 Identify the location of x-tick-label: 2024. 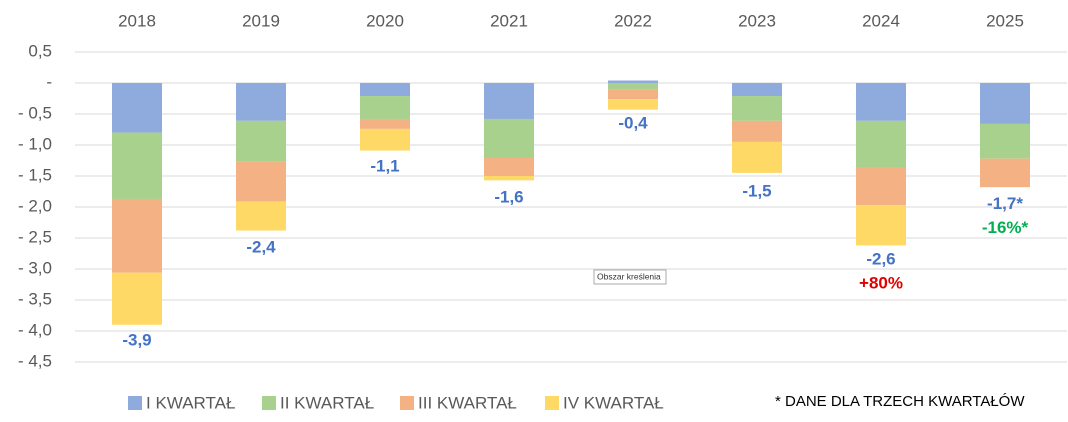
(881, 20).